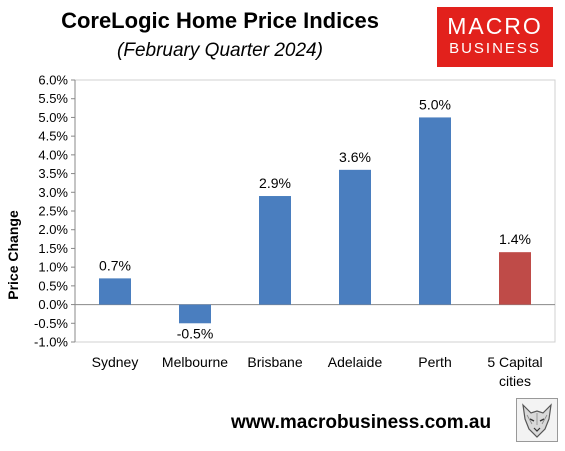 This screenshot has width=565, height=451. What do you see at coordinates (275, 250) in the screenshot?
I see `bar-brisbane` at bounding box center [275, 250].